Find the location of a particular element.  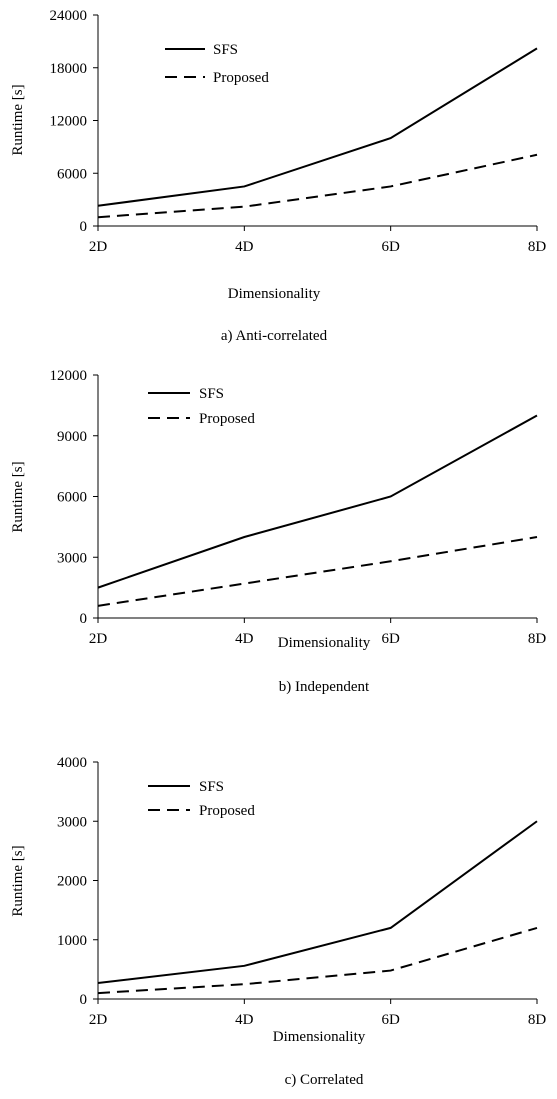

chart-caption: c) Correlated is located at coordinates (324, 1080).